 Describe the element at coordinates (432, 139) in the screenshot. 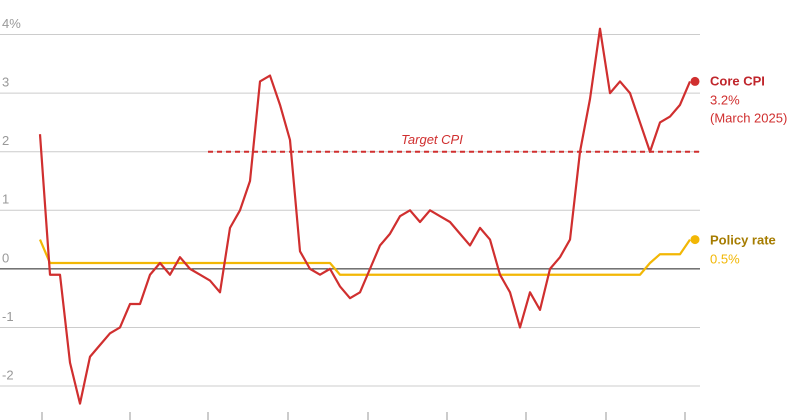

I see `target-label: Target CPI` at that location.